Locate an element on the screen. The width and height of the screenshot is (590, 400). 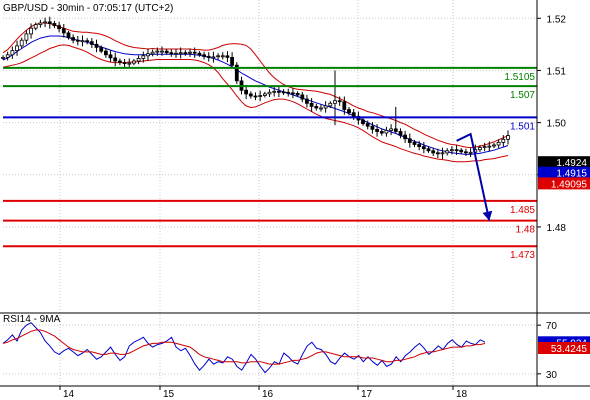
x-tick-label: 17 is located at coordinates (367, 394).